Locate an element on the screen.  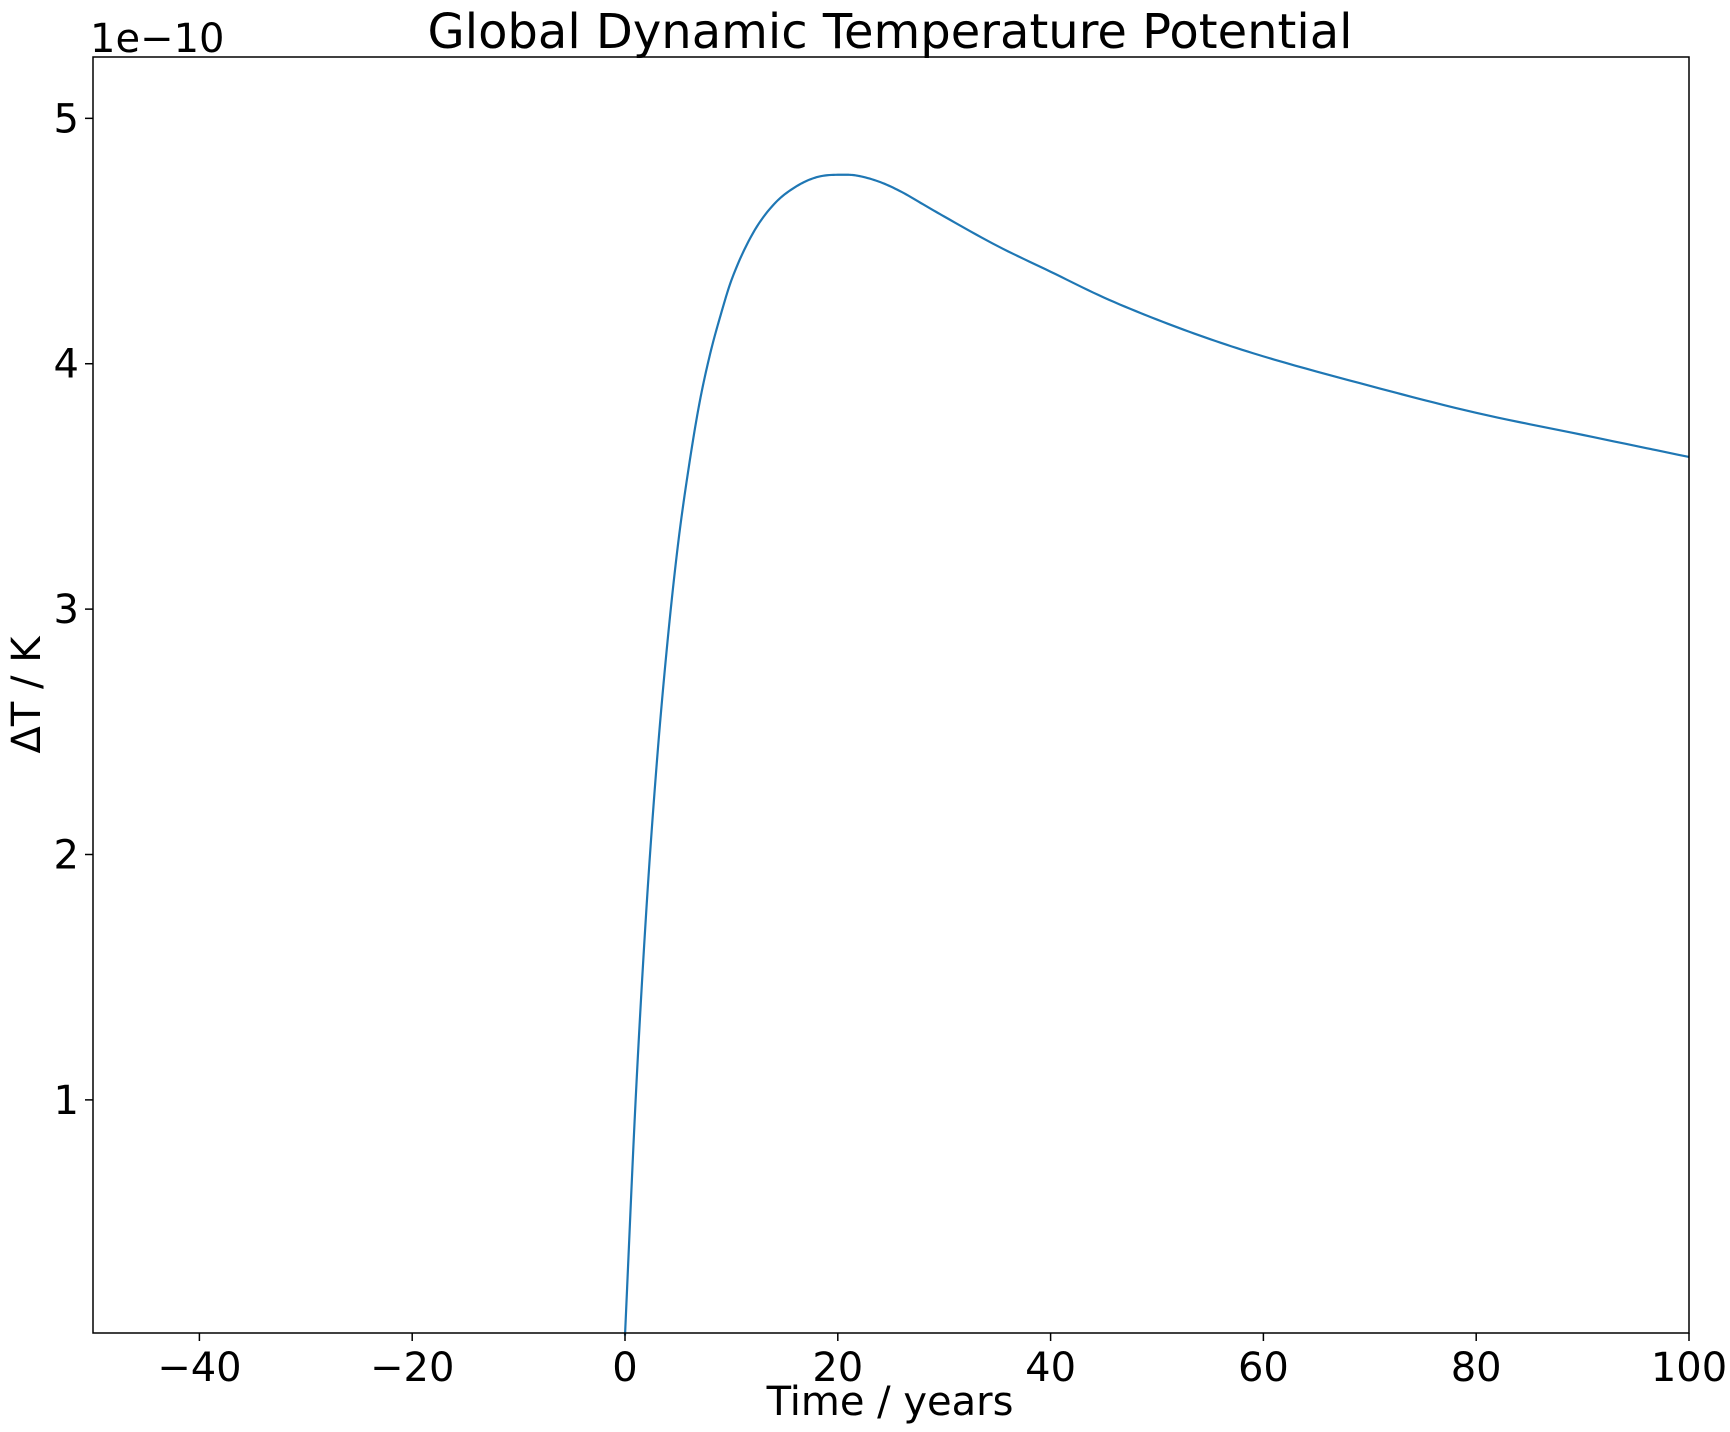
x-tick-label: 40 is located at coordinates (1050, 1368).